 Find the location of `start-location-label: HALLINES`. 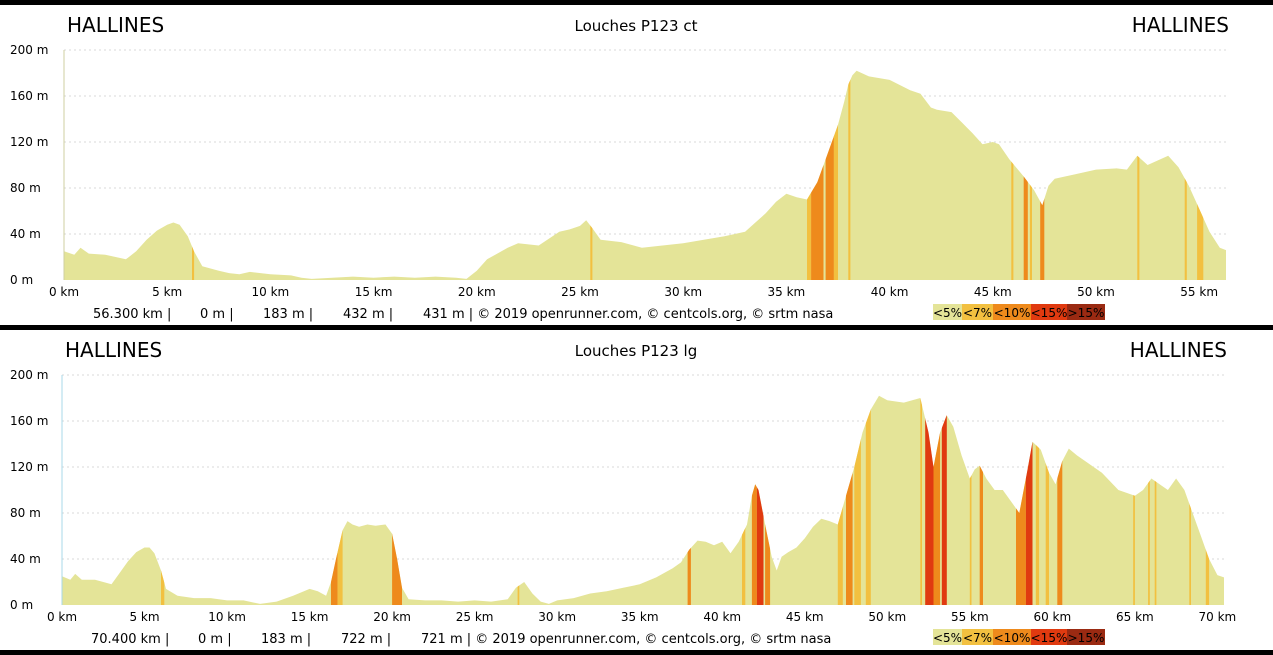

start-location-label: HALLINES is located at coordinates (115, 25).